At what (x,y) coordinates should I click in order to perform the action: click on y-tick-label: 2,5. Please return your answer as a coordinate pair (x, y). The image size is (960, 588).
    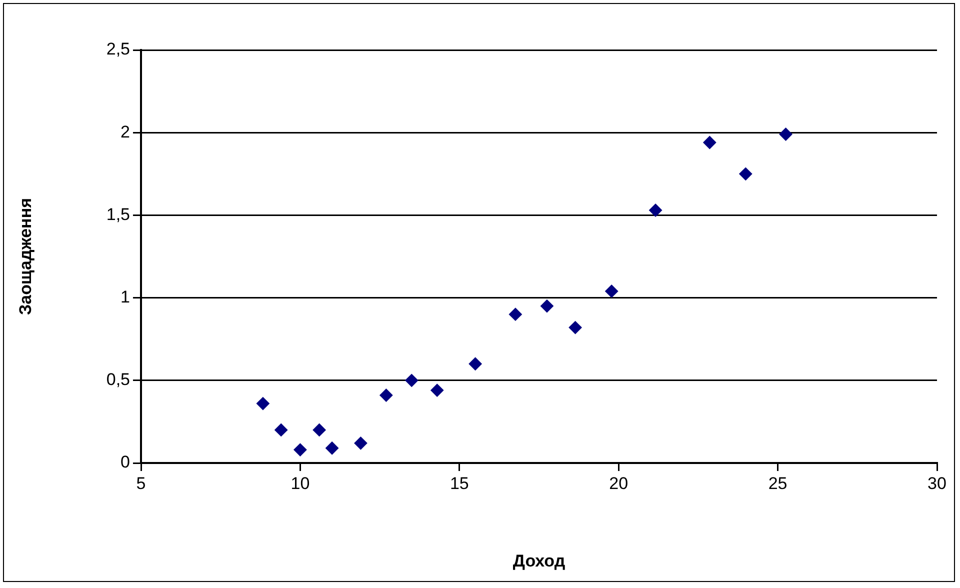
    Looking at the image, I should click on (118, 49).